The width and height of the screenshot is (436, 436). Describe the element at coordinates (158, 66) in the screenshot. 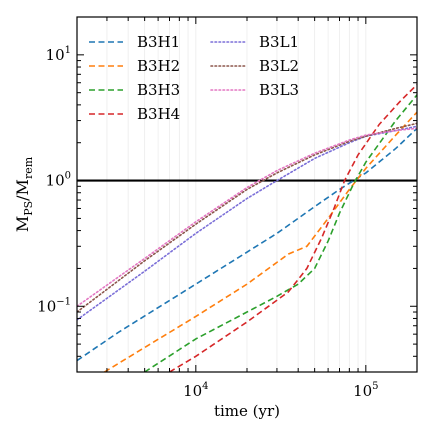

I see `legend-label-b3h2: B3H2` at that location.